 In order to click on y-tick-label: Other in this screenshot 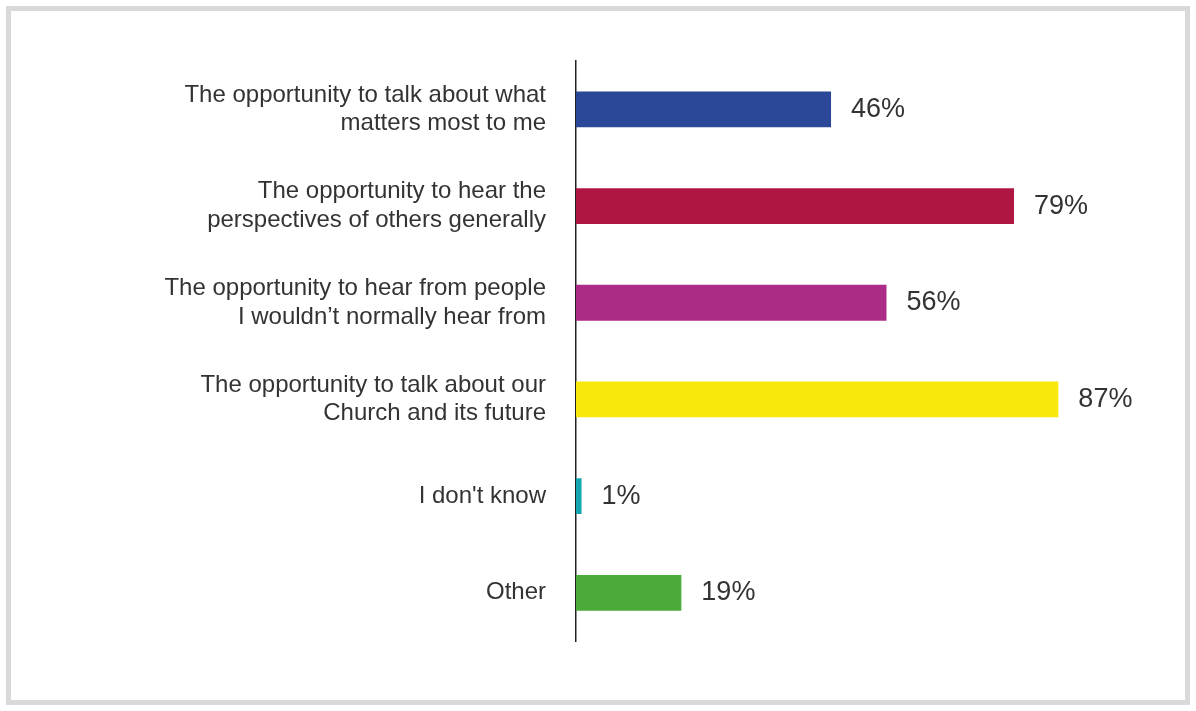, I will do `click(515, 591)`.